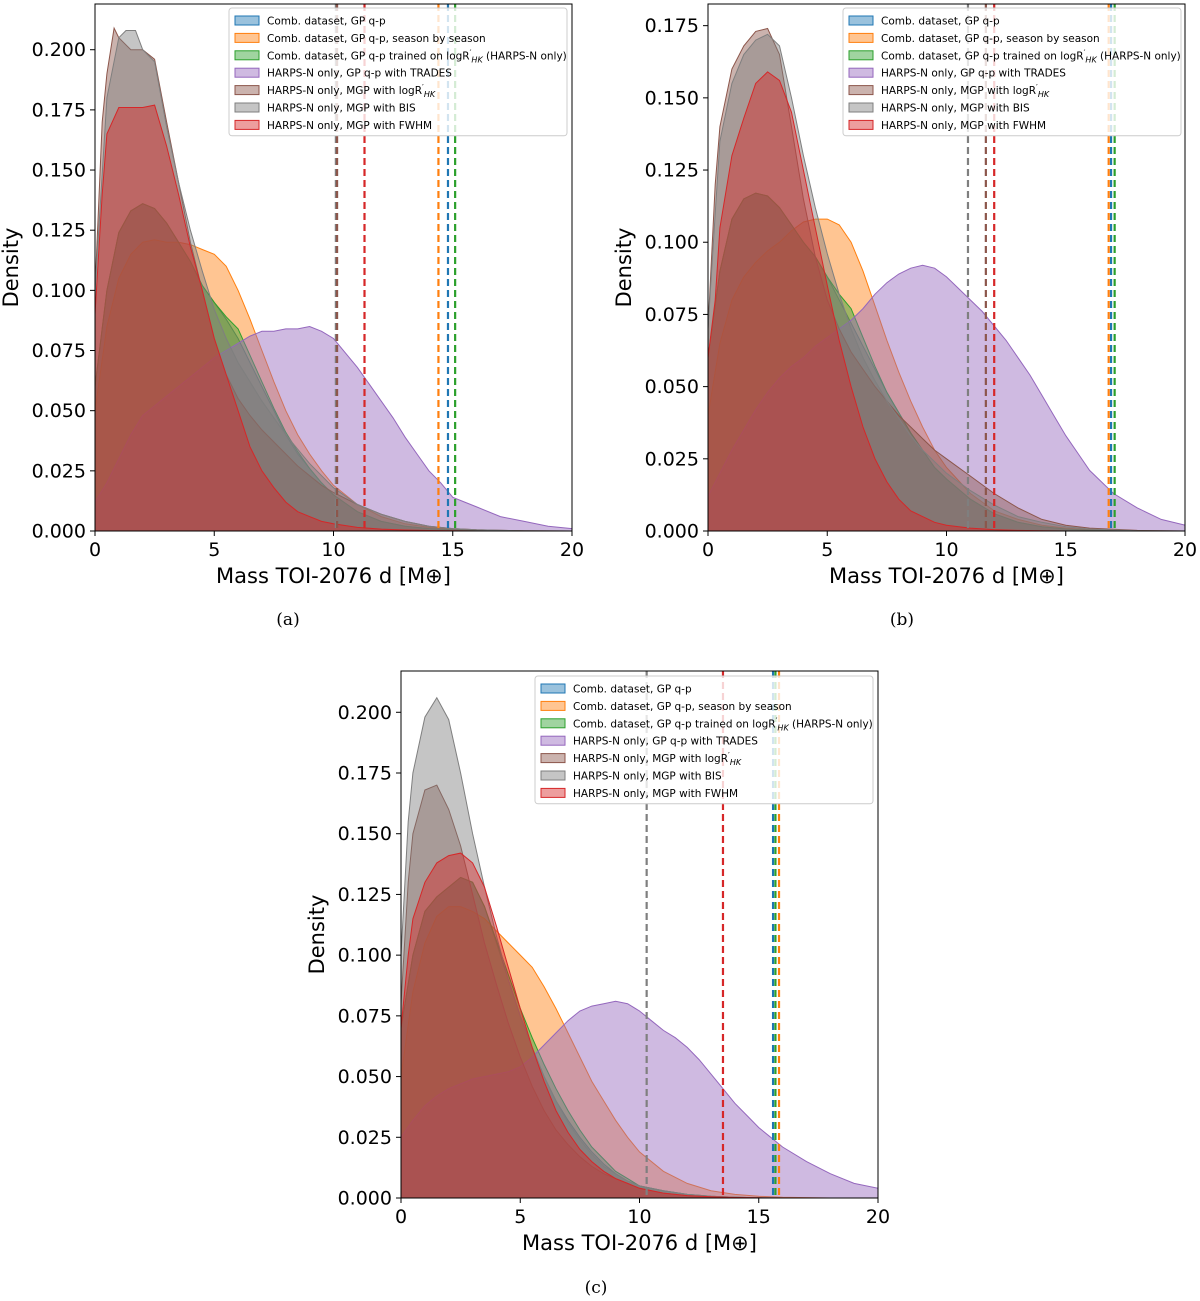  Describe the element at coordinates (365, 1199) in the screenshot. I see `y-tick-label: 0.000` at that location.